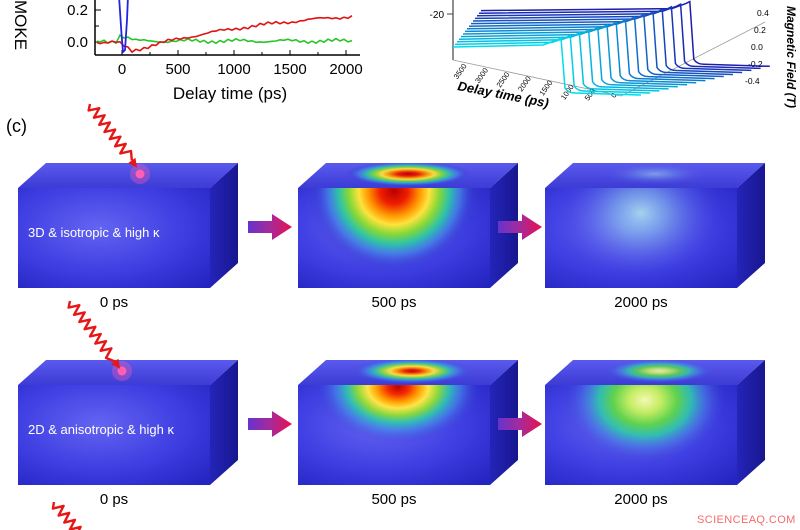  I want to click on pa-xtick-4: 2000, so click(345, 69).